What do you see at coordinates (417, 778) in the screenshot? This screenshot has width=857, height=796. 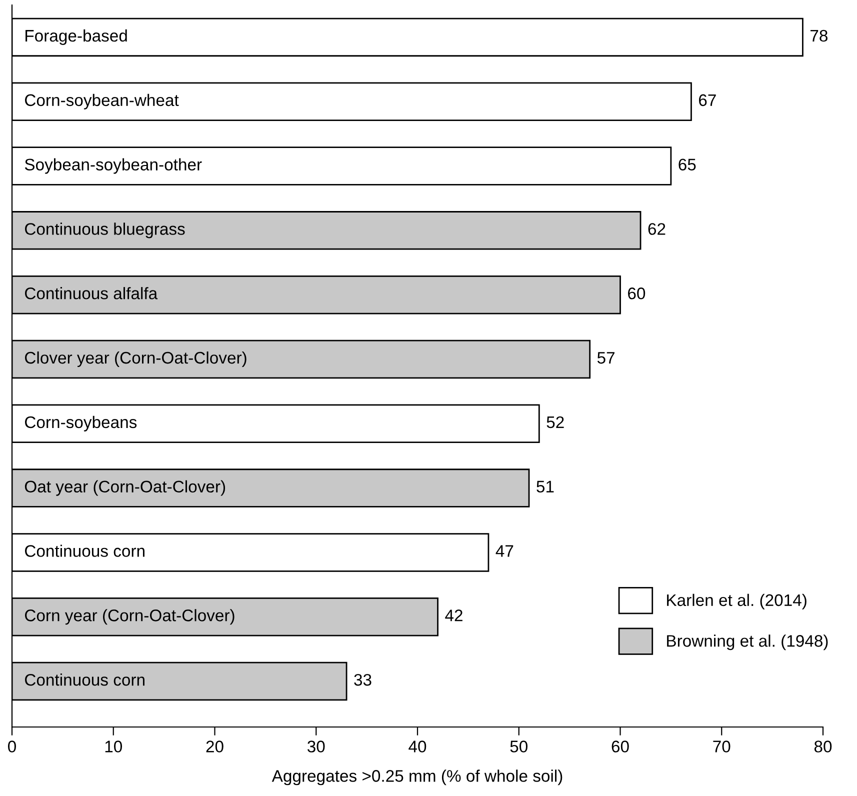 I see `x-axis-title: Aggregates >0.25 mm (% of whole soil)` at bounding box center [417, 778].